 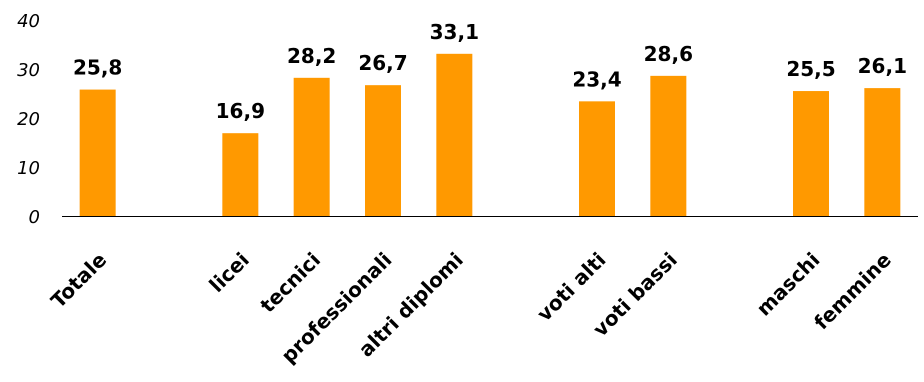 I want to click on data-label: 25,8, so click(x=97, y=68).